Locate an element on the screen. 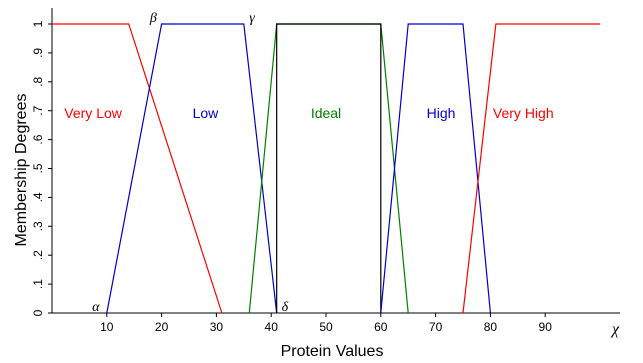 This screenshot has width=643, height=363. x-tick-label: 60 is located at coordinates (381, 327).